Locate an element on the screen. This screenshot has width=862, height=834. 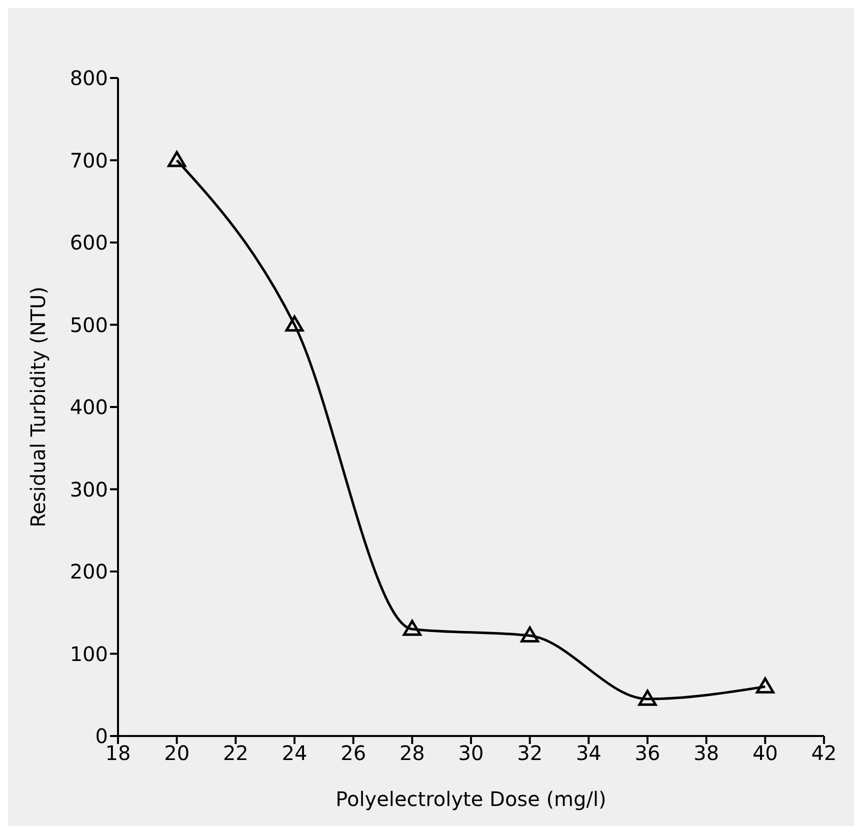
x-tick-label: 42 is located at coordinates (824, 753).